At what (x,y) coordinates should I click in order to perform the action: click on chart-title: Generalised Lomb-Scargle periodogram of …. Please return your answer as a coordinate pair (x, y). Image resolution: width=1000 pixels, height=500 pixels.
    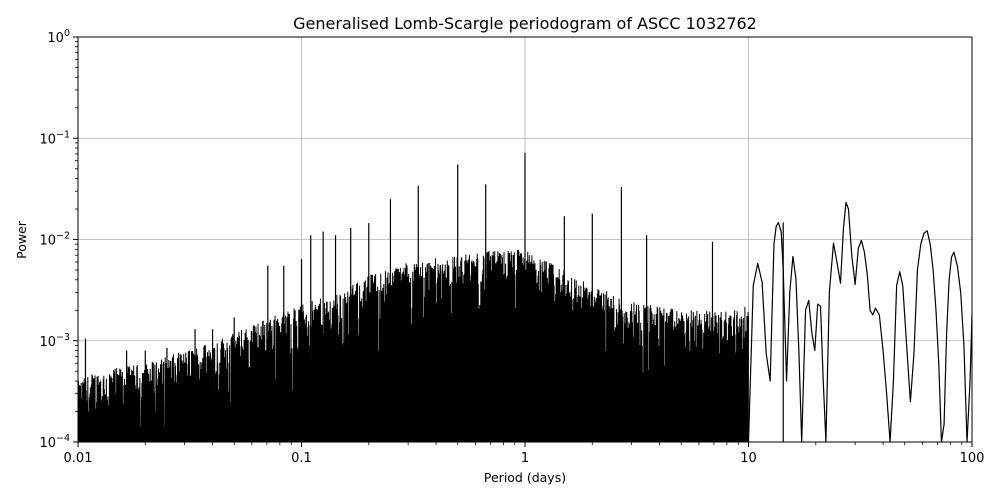
    Looking at the image, I should click on (525, 23).